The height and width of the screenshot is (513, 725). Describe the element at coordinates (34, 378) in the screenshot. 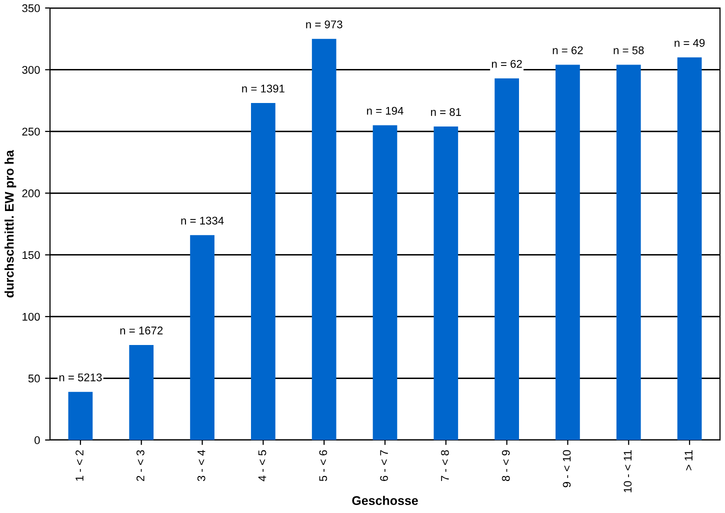

I see `y-tick-label: 50` at that location.